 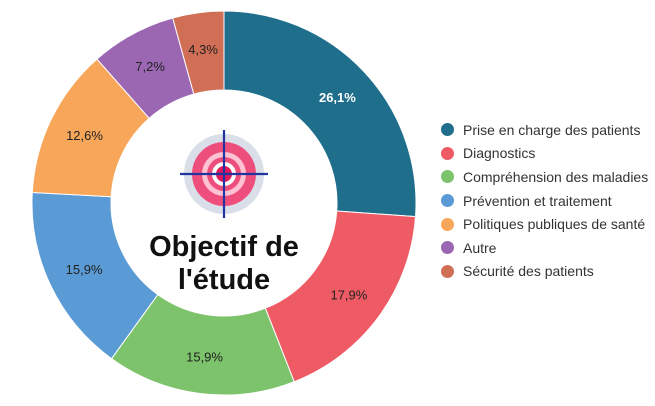 I want to click on target-icon, so click(x=224, y=174).